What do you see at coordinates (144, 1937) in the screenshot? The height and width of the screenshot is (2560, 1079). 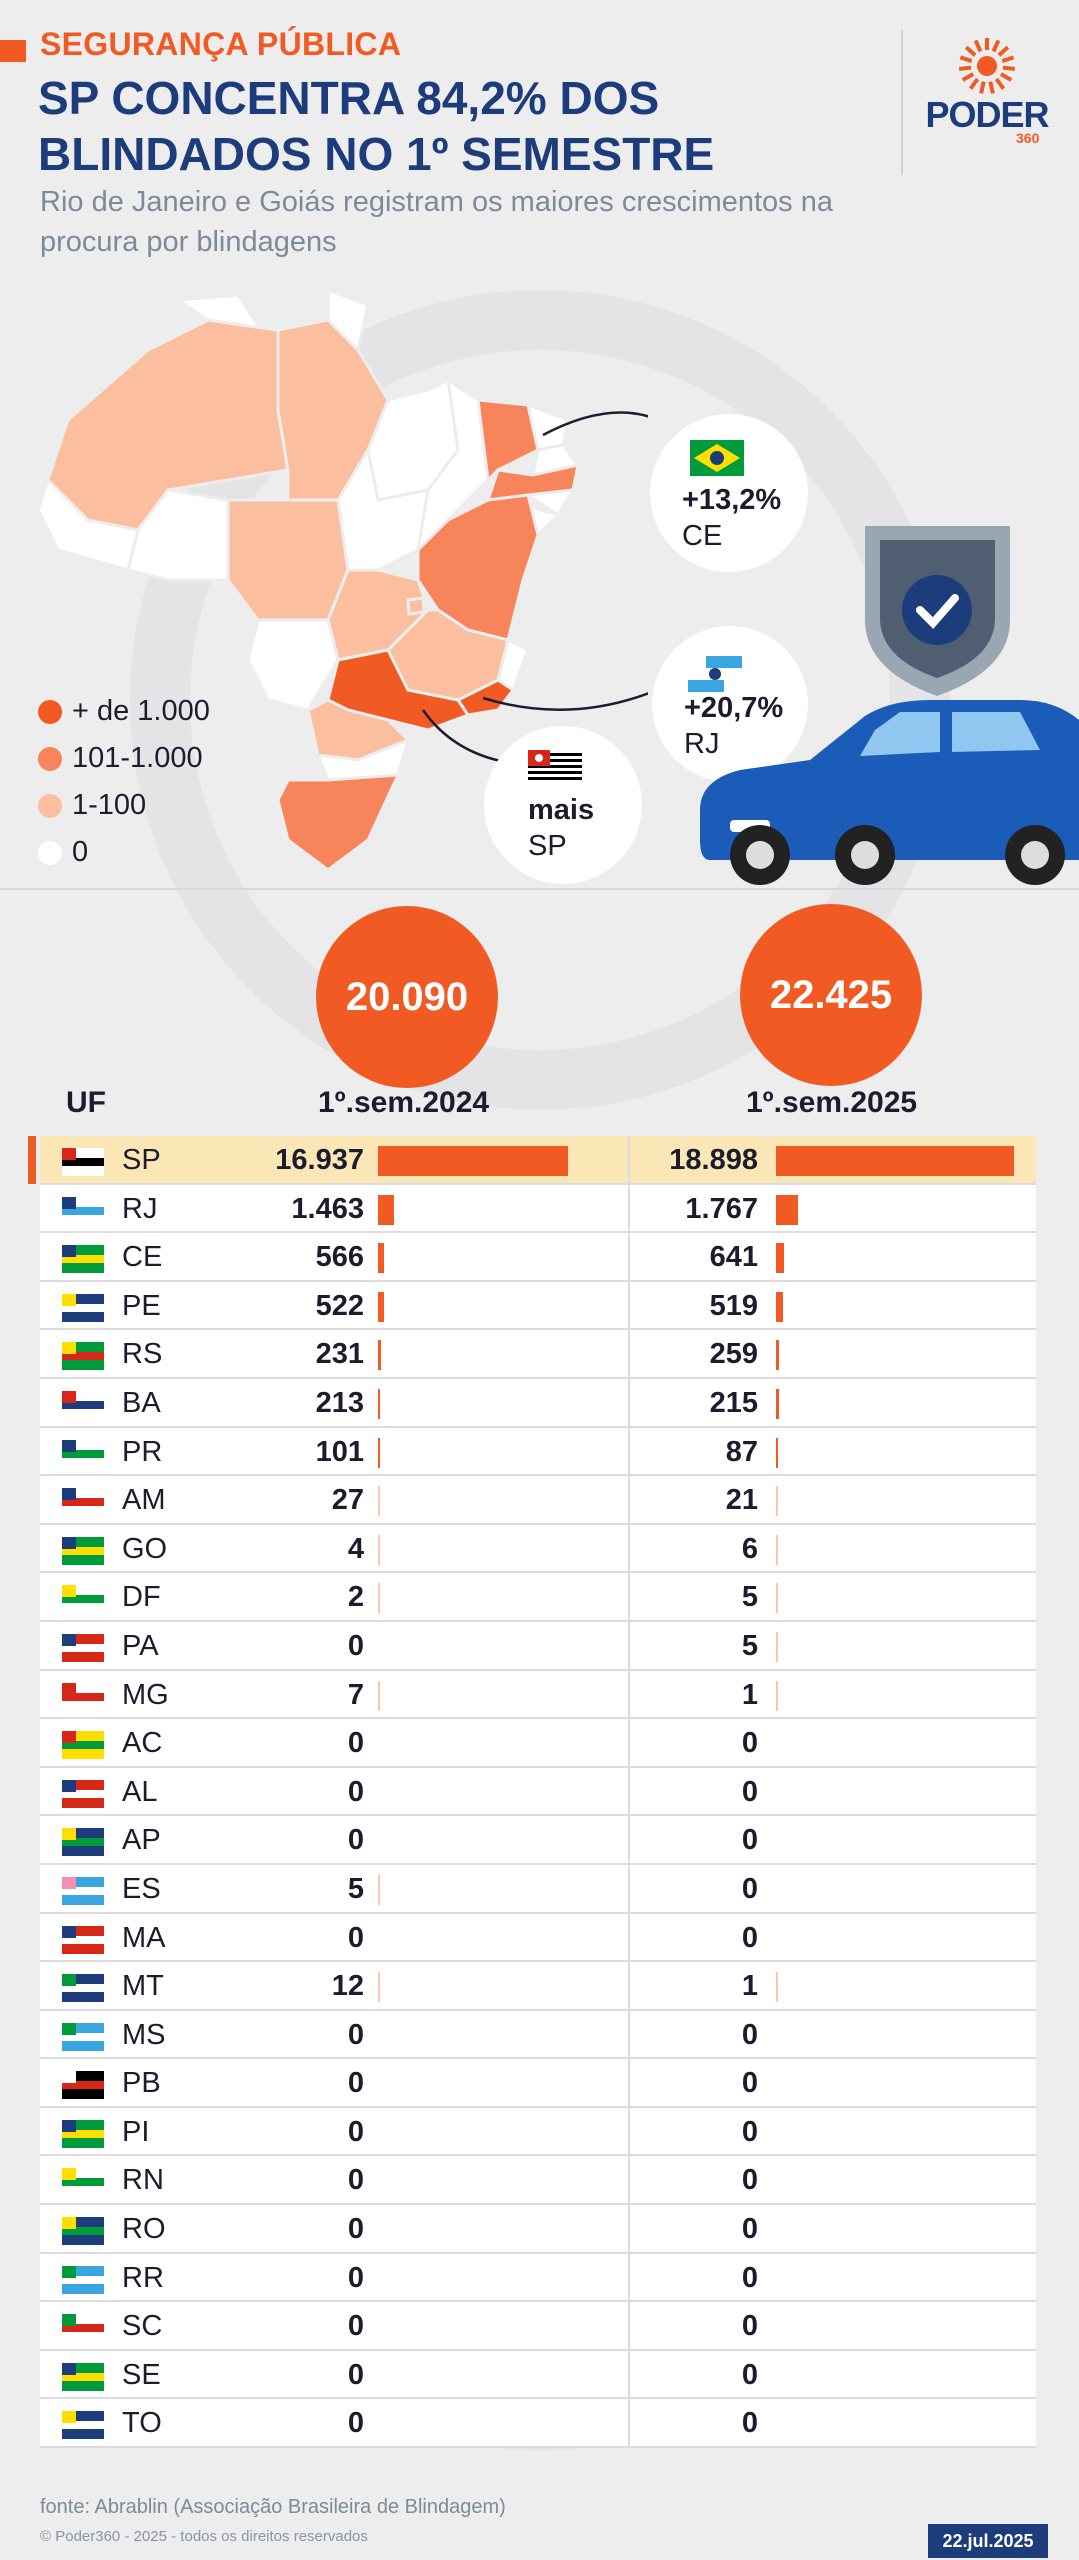 I see `uf-label: MA` at bounding box center [144, 1937].